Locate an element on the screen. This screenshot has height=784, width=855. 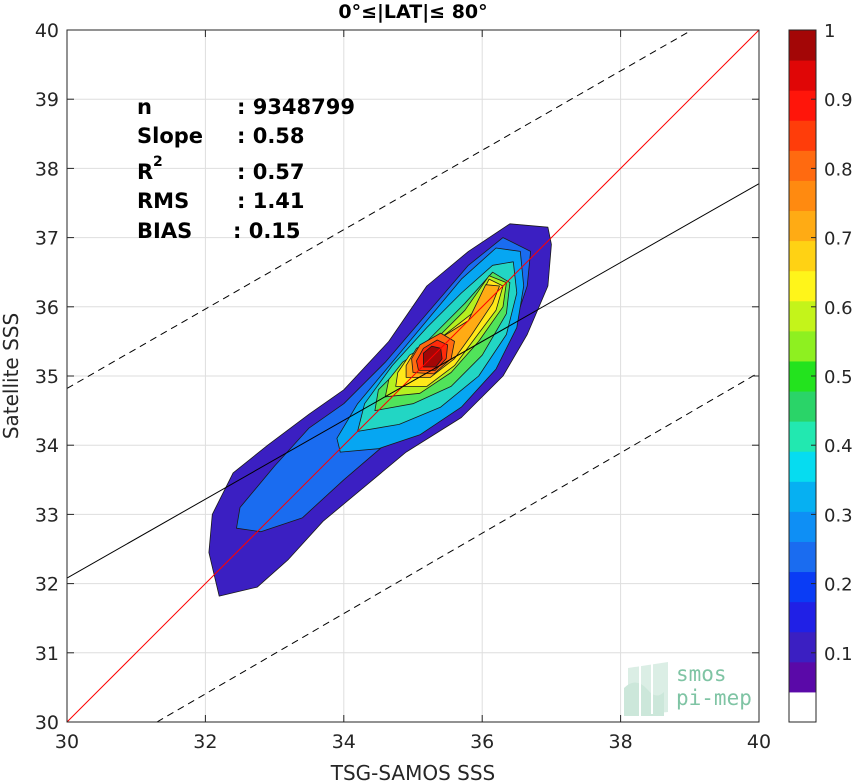
colorbar-tick-label-0: 0.1 is located at coordinates (838, 654).